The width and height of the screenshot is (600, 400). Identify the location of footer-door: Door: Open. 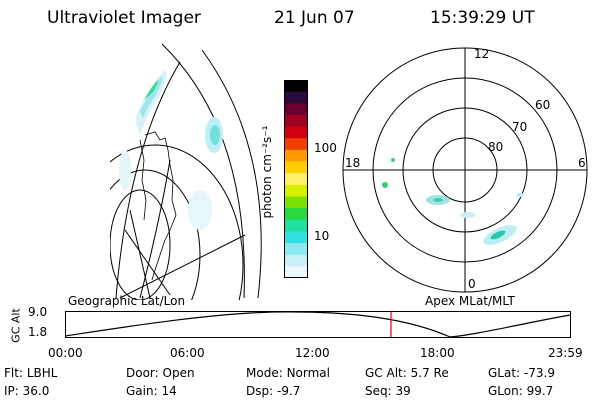
(160, 373).